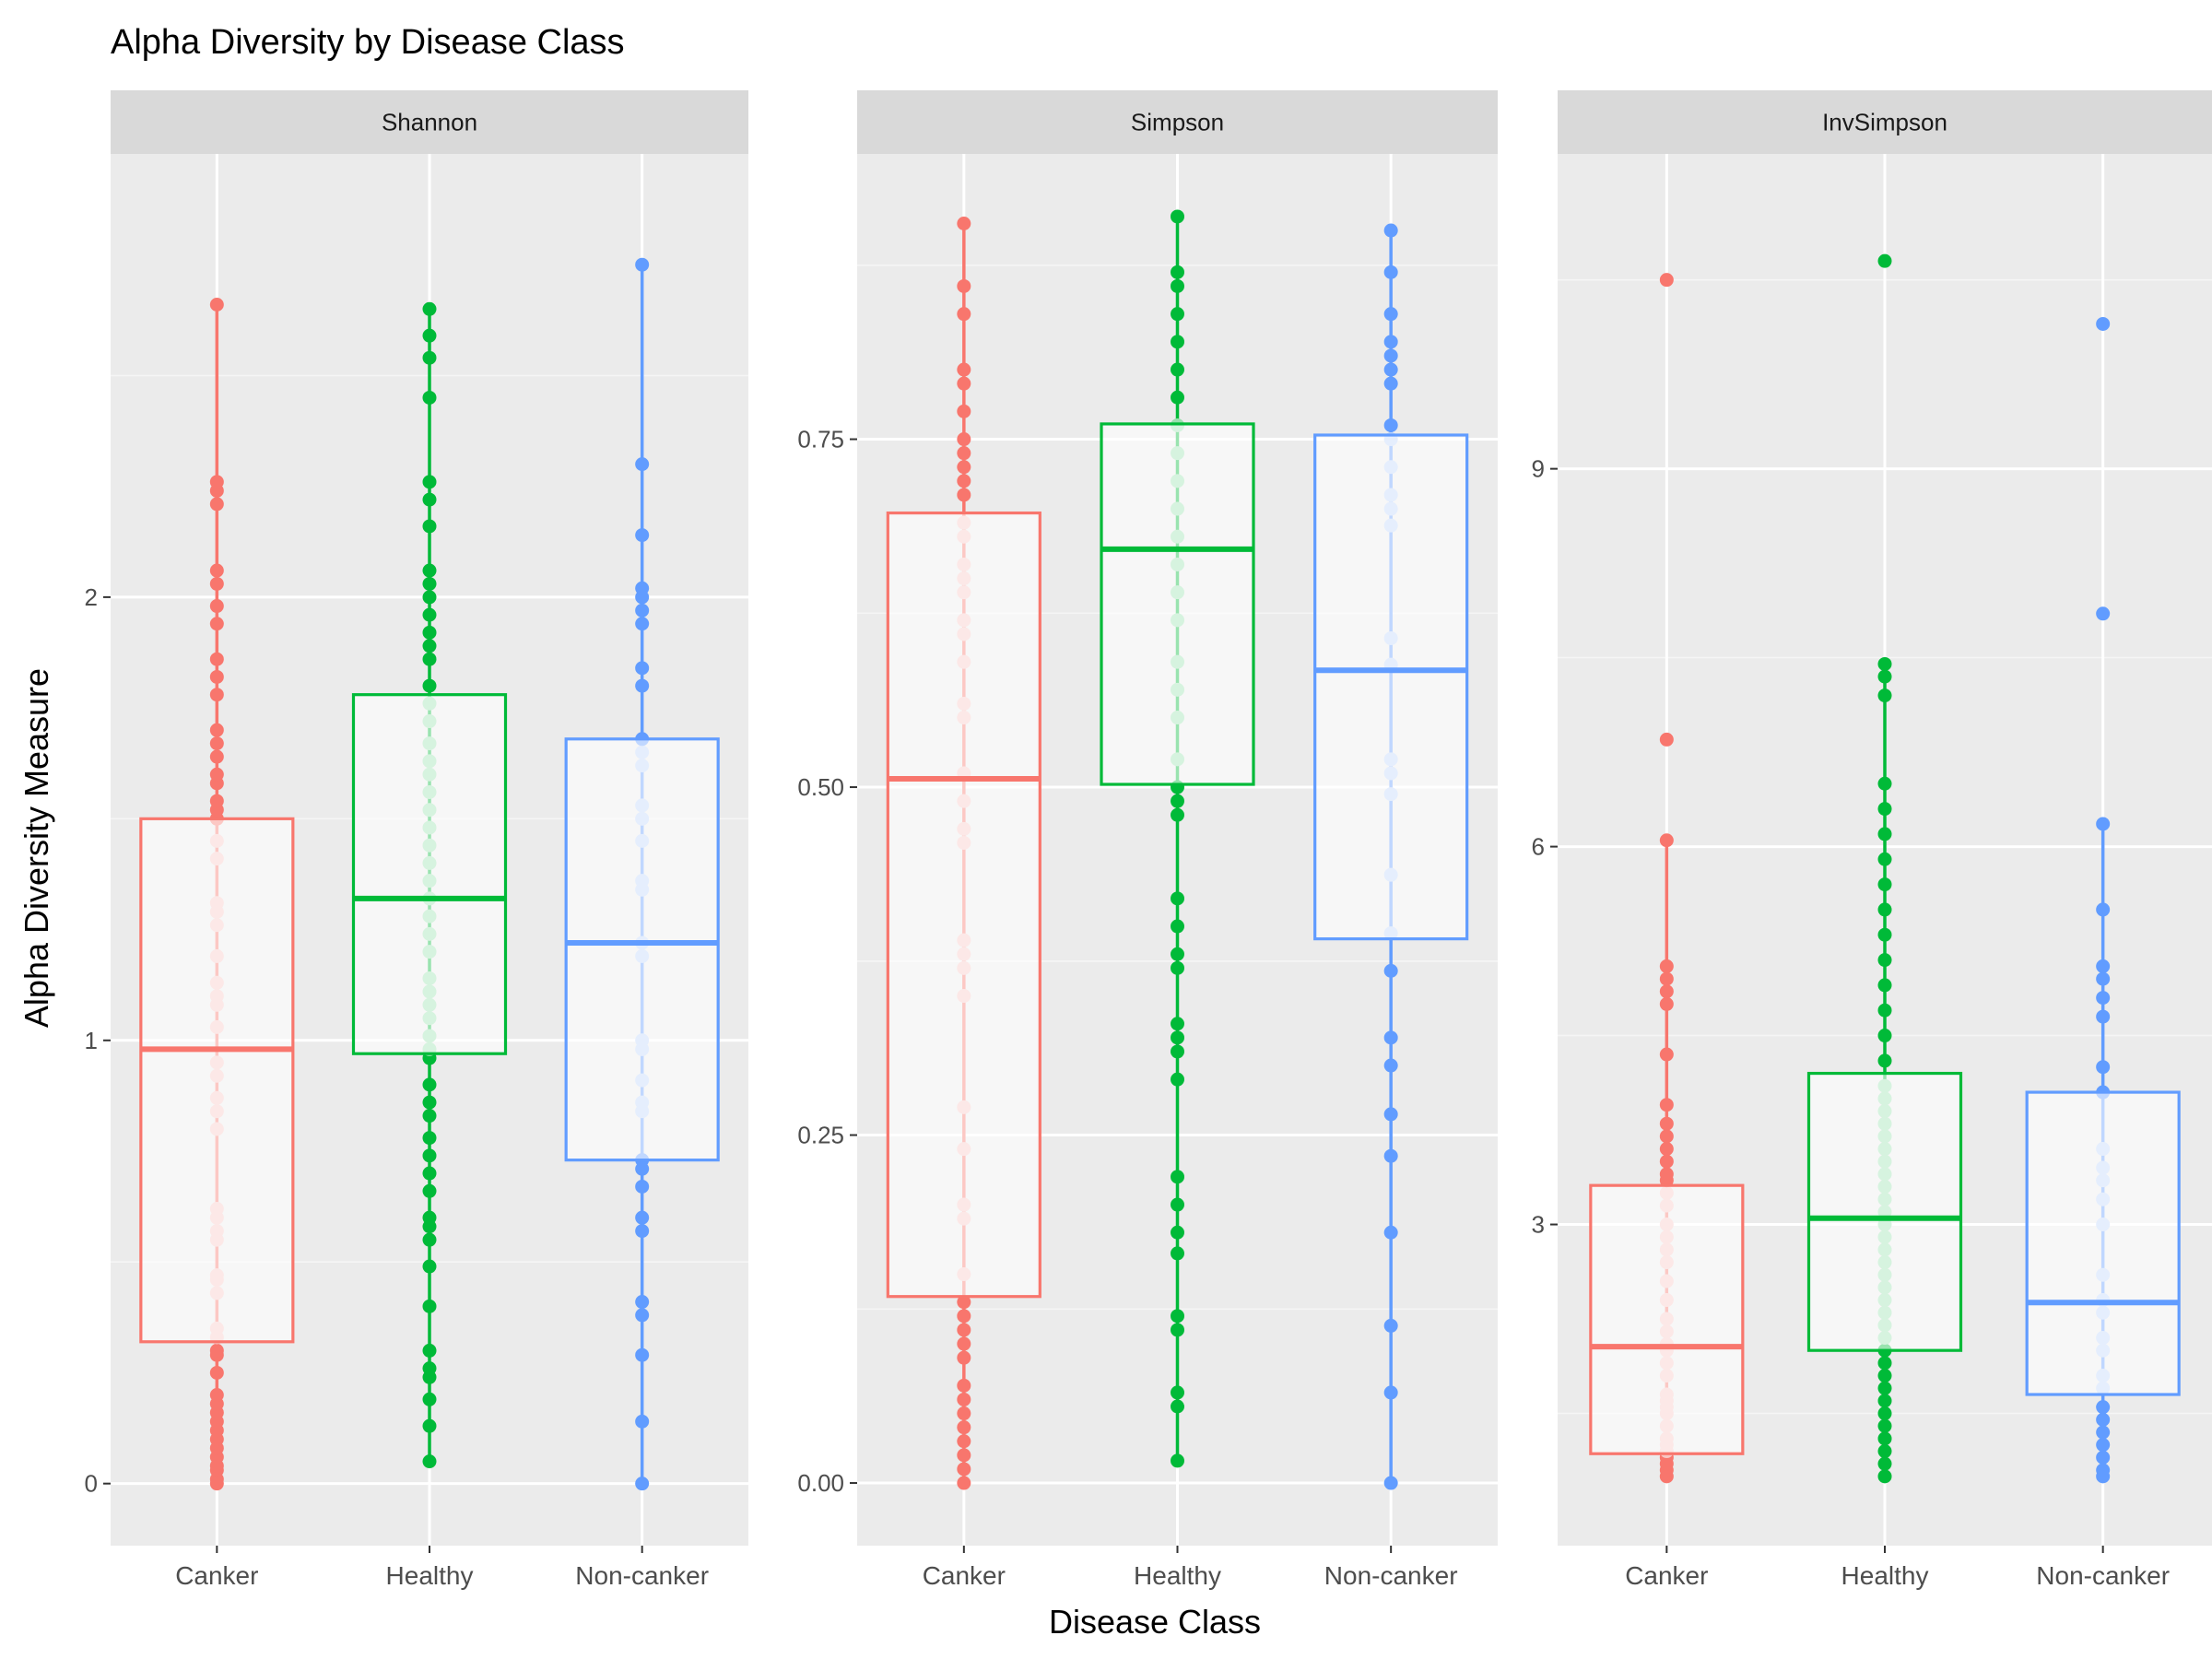 This screenshot has width=2212, height=1659. What do you see at coordinates (91, 597) in the screenshot?
I see `y-tick-label: 2` at bounding box center [91, 597].